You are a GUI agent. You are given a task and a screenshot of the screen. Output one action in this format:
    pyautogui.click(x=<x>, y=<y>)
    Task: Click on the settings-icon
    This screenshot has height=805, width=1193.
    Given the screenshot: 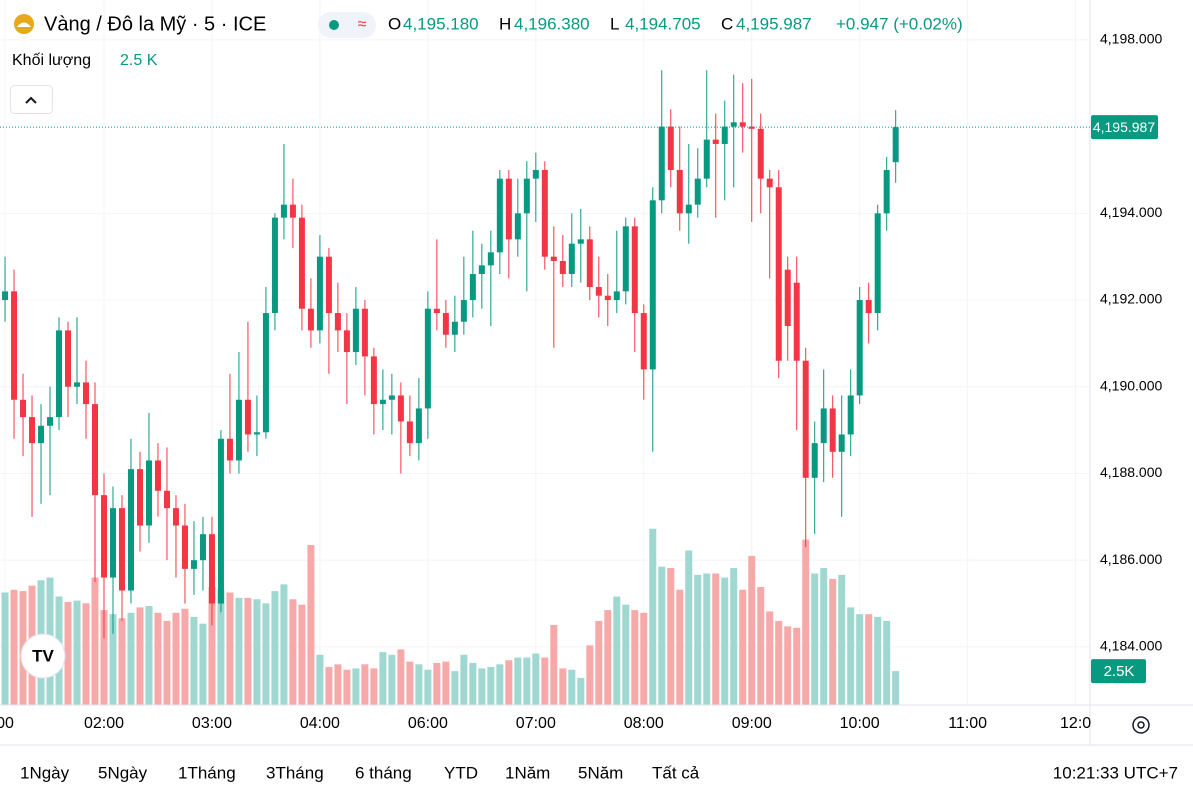 What is the action you would take?
    pyautogui.click(x=1141, y=725)
    